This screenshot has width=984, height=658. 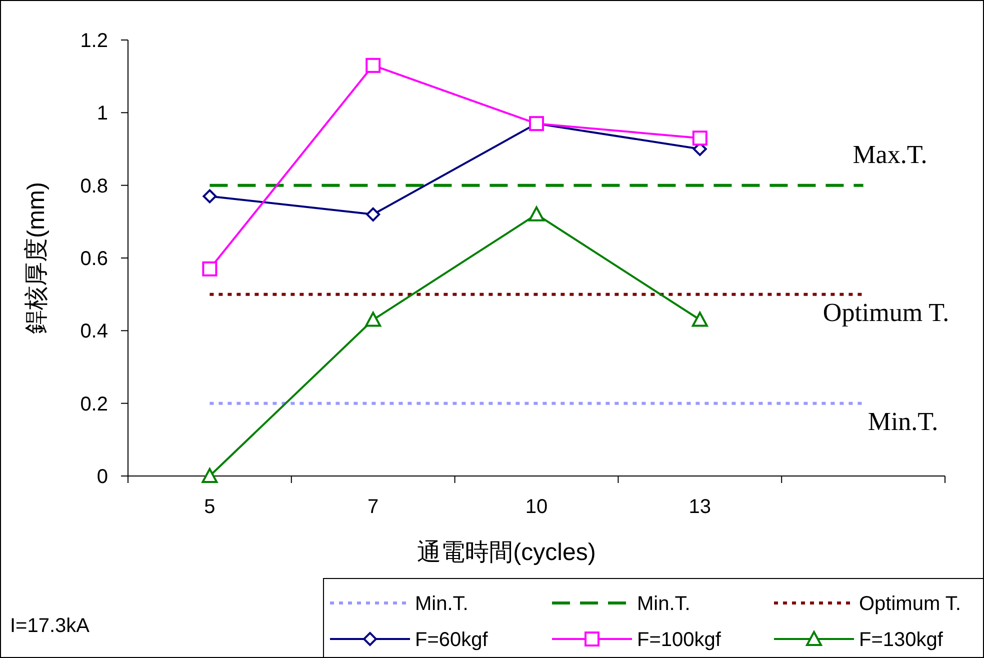 What do you see at coordinates (36, 258) in the screenshot?
I see `y-axis-title: 銲核厚度(mm)` at bounding box center [36, 258].